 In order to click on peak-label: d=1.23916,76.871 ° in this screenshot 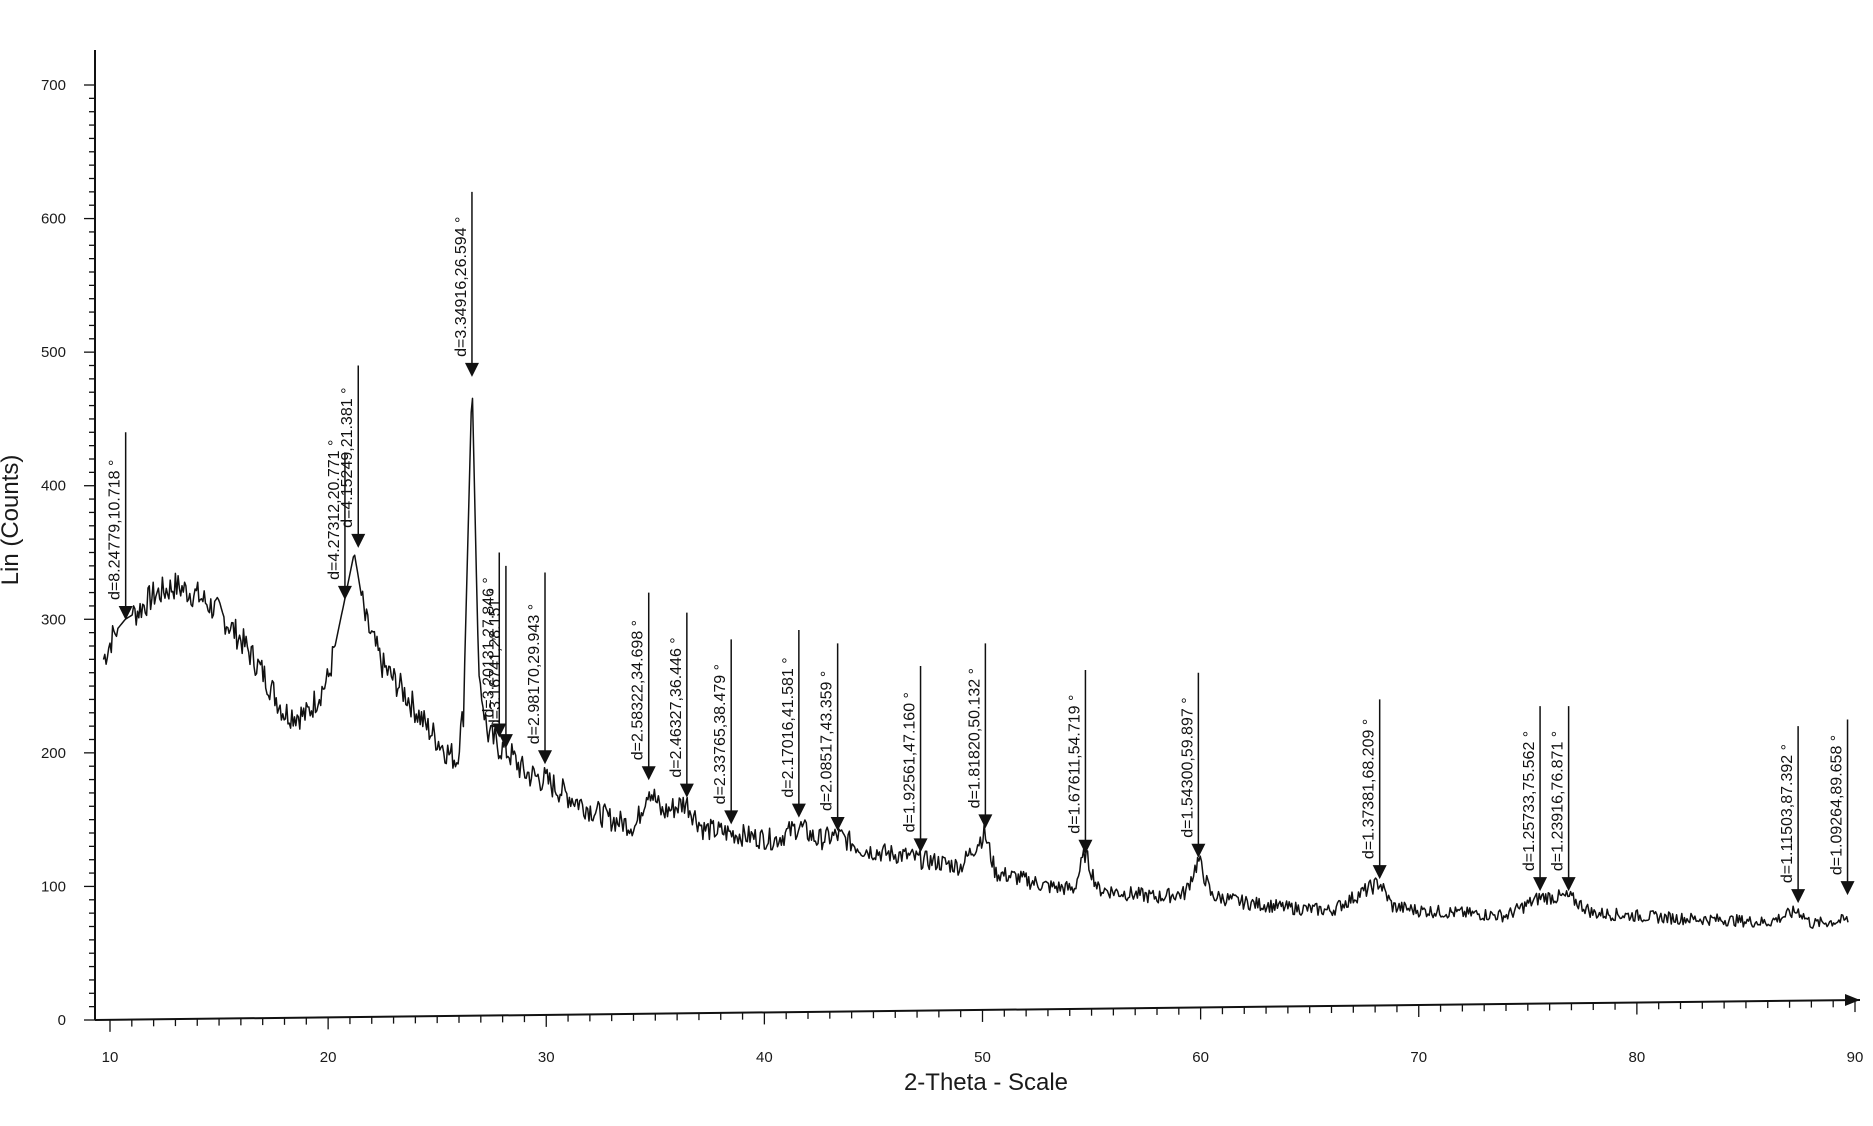, I will do `click(1558, 801)`.